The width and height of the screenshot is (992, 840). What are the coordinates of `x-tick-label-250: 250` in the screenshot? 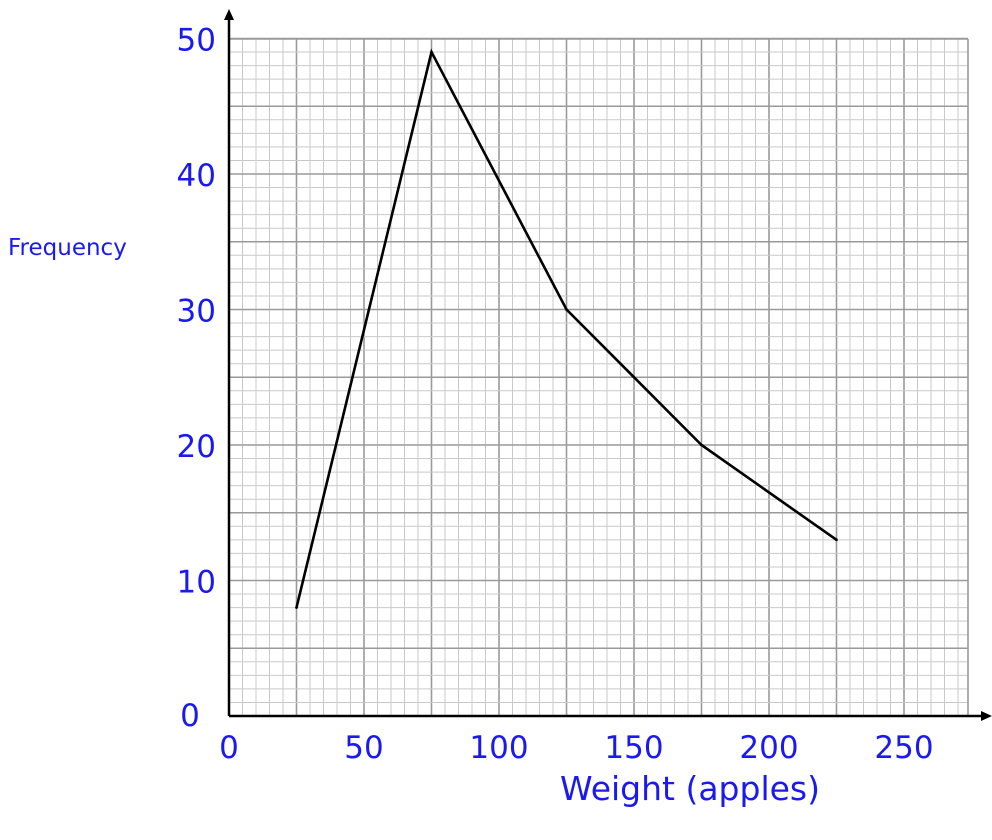 It's located at (903, 748).